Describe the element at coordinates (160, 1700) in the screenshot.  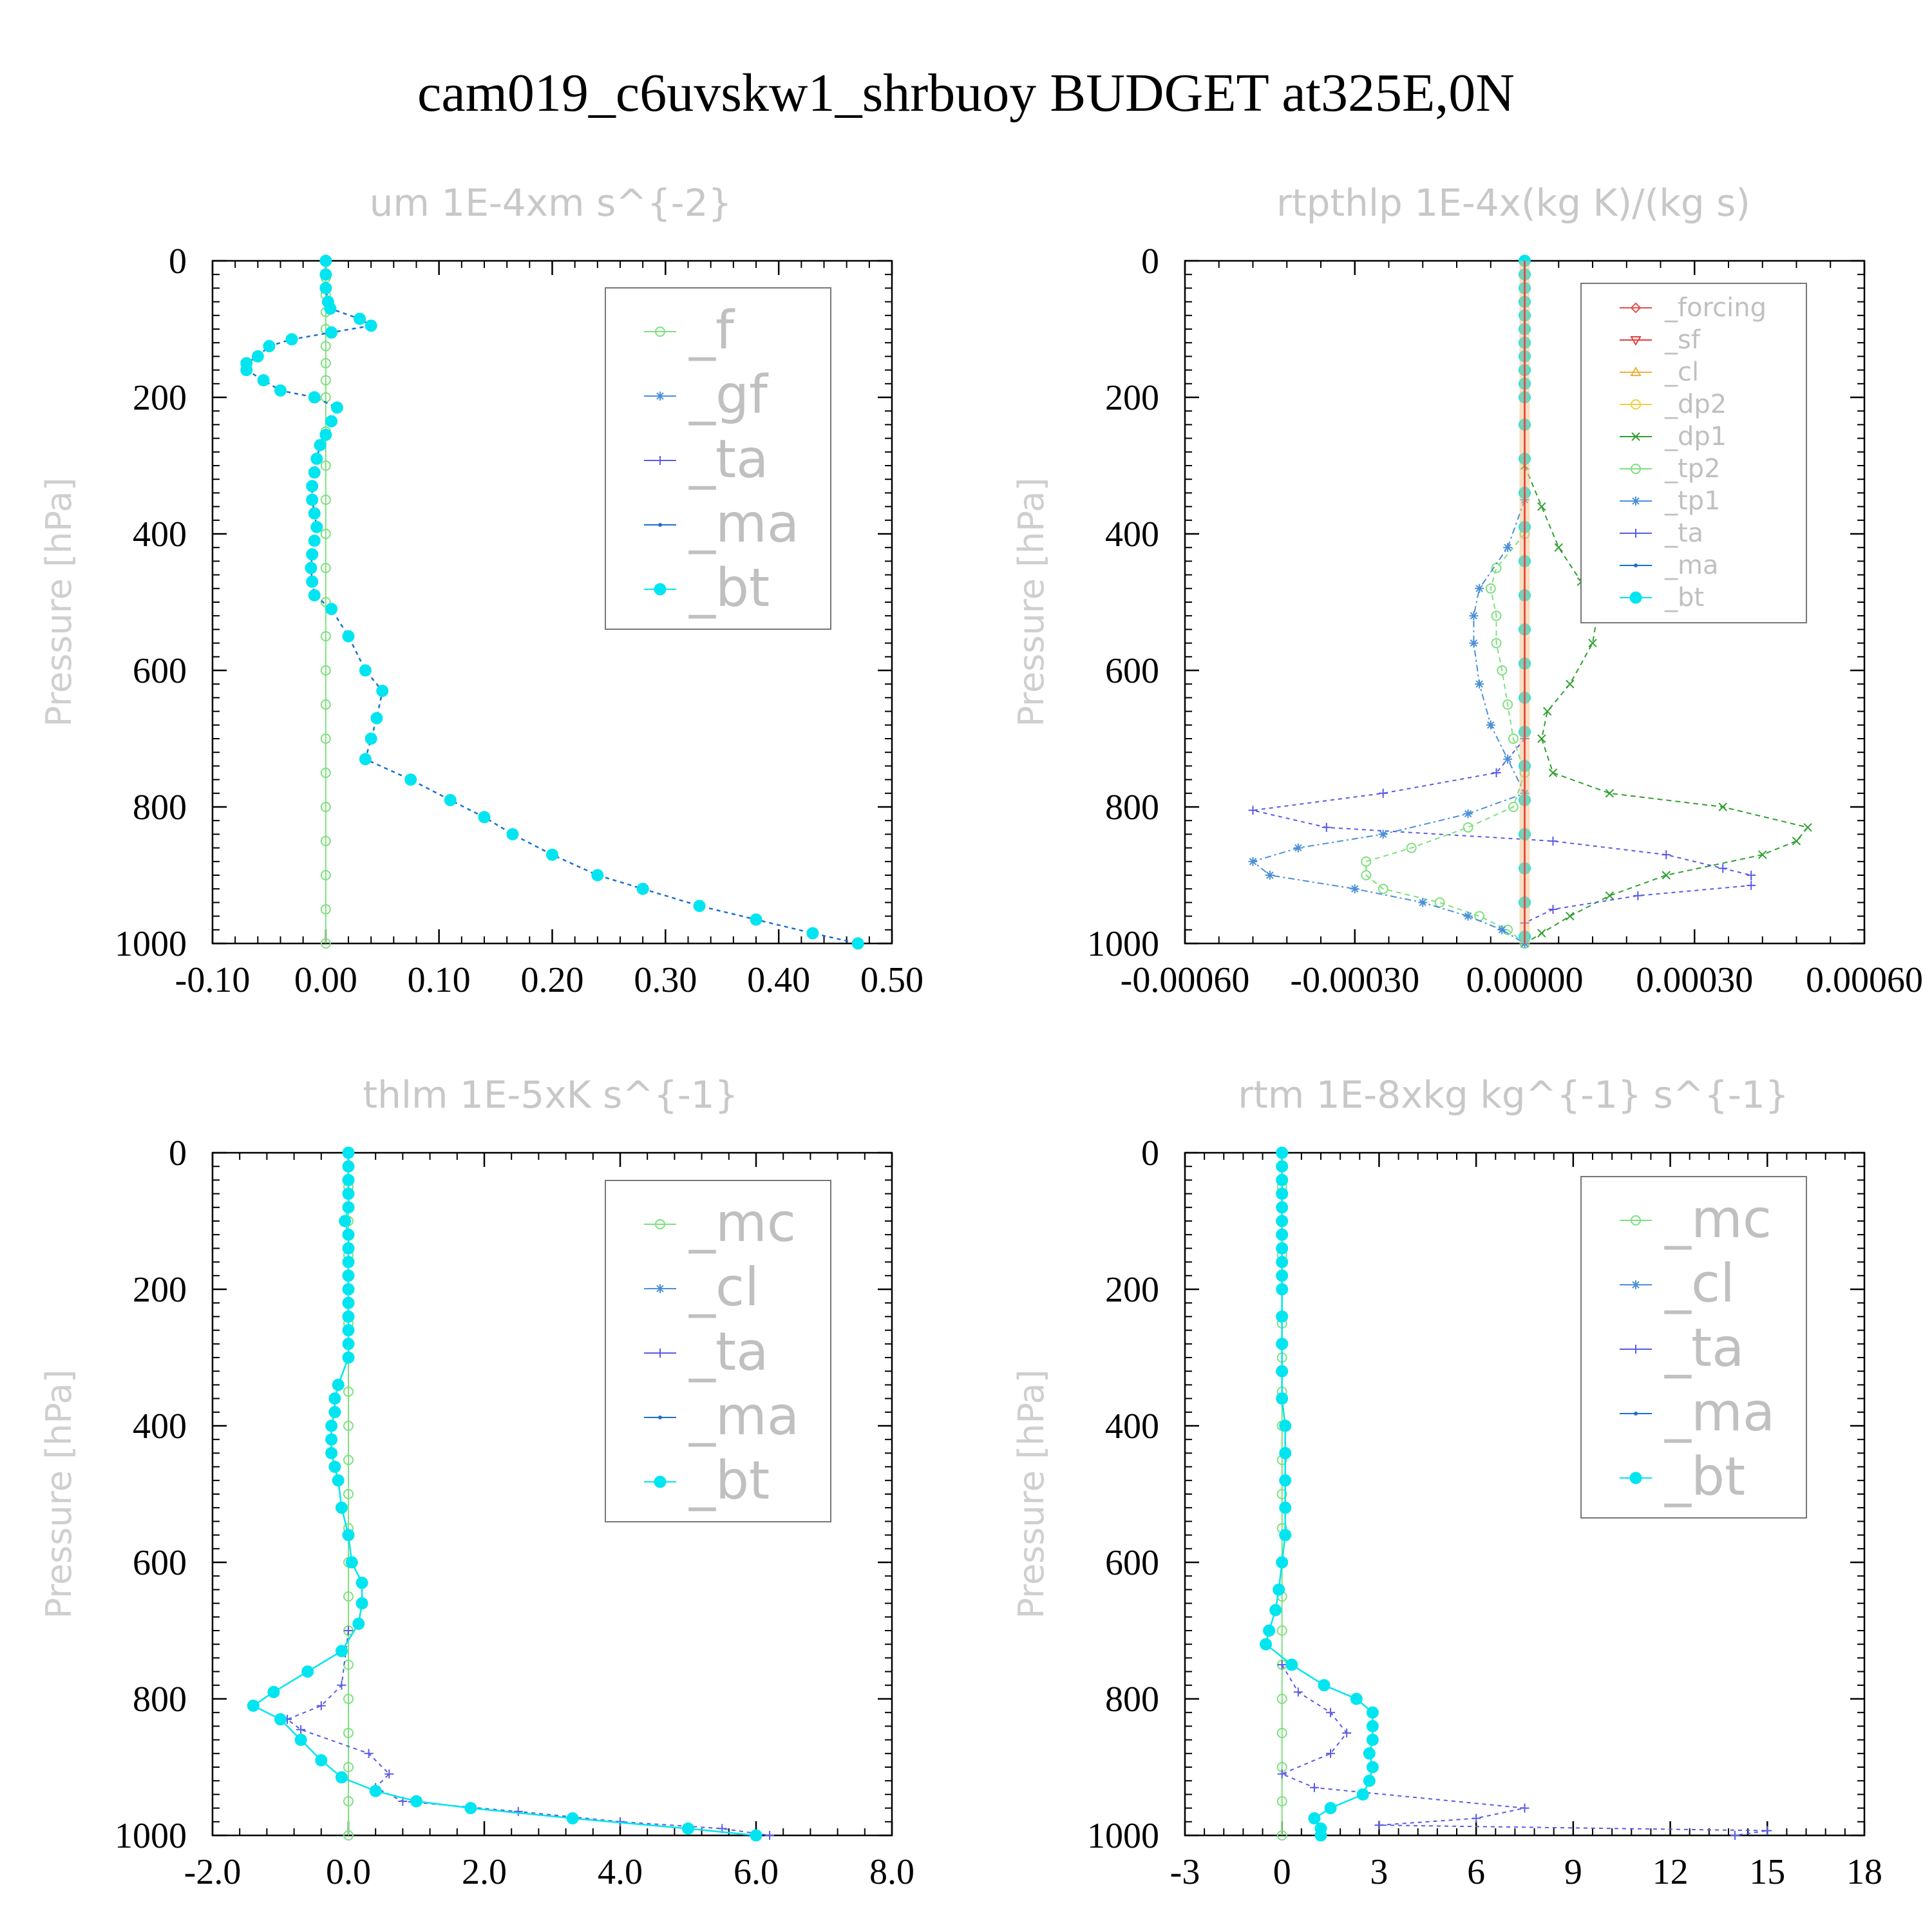
I see `y-tick-label: 800` at that location.